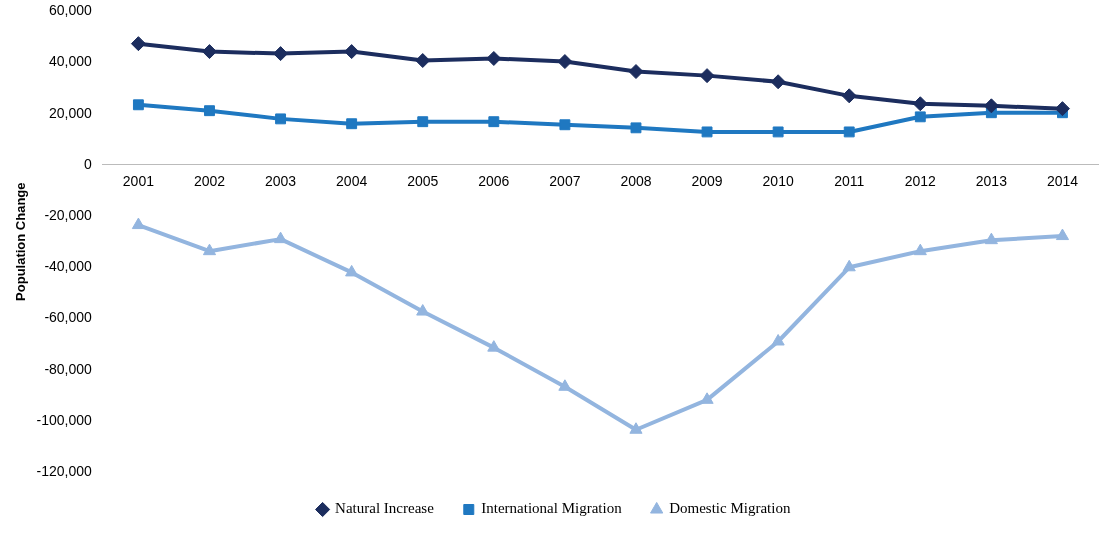 The height and width of the screenshot is (537, 1118). I want to click on y-tick-label: 0, so click(88, 163).